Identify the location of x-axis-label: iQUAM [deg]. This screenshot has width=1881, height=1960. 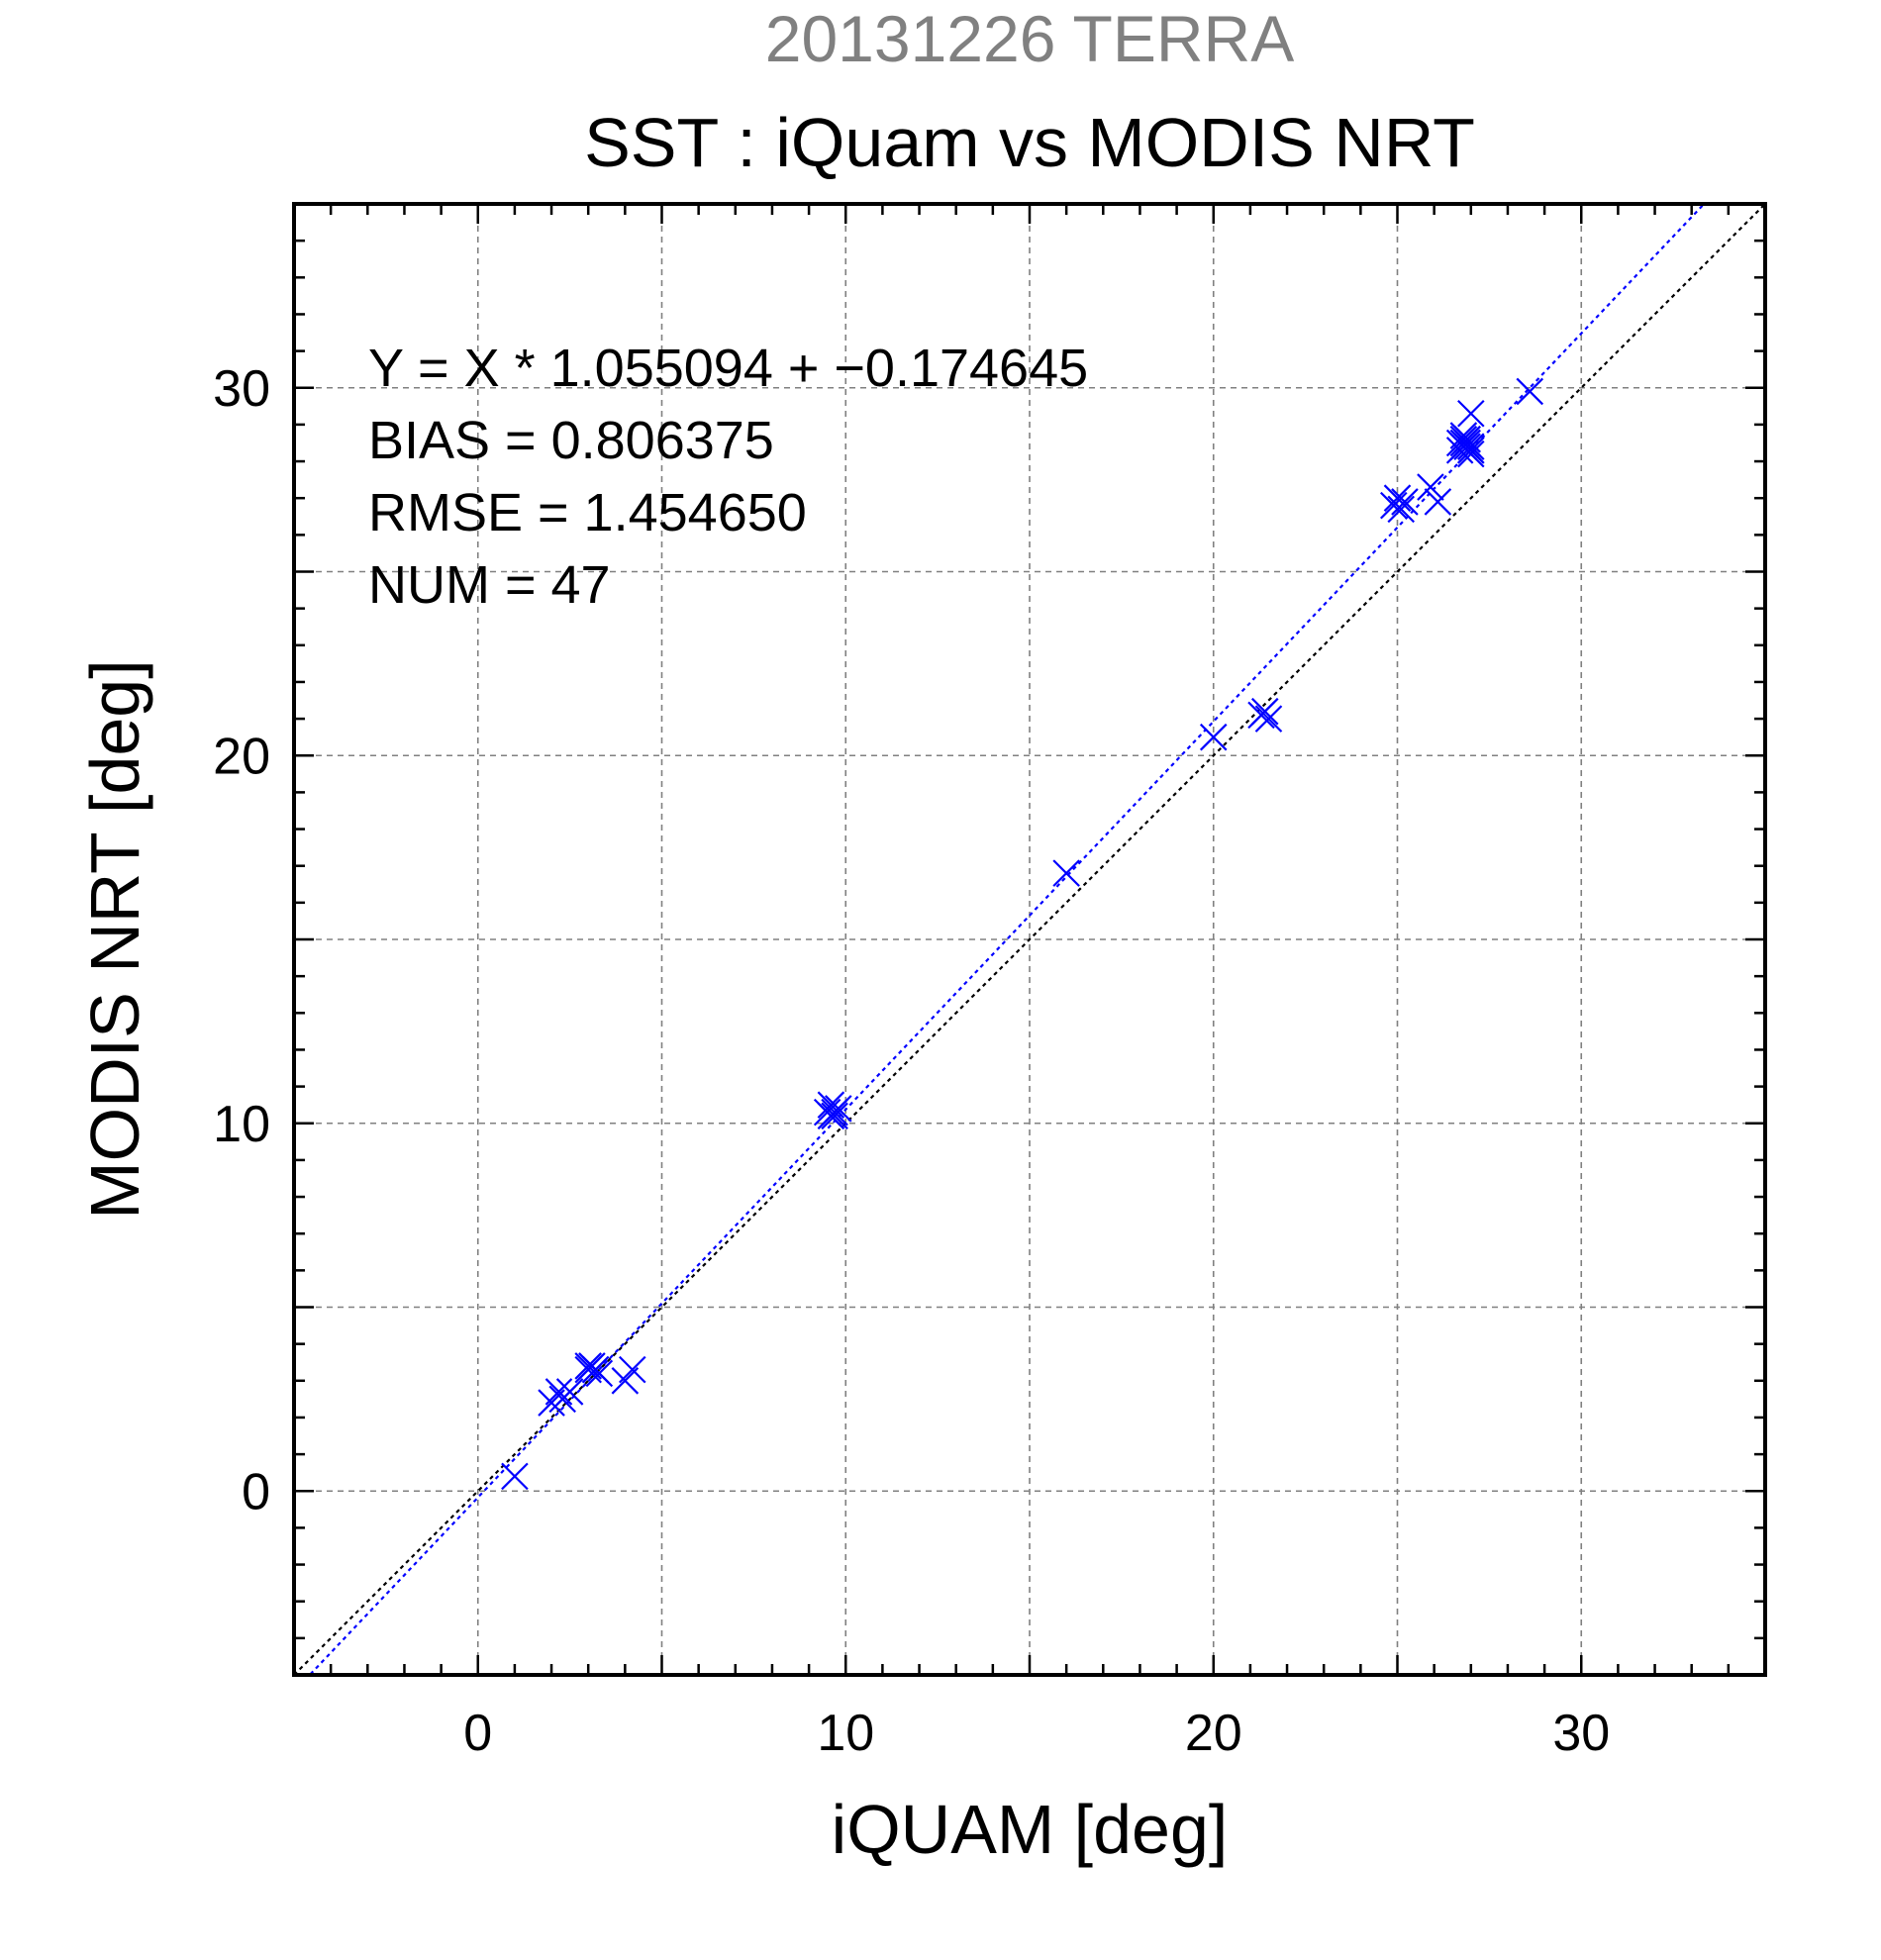
(1030, 1829).